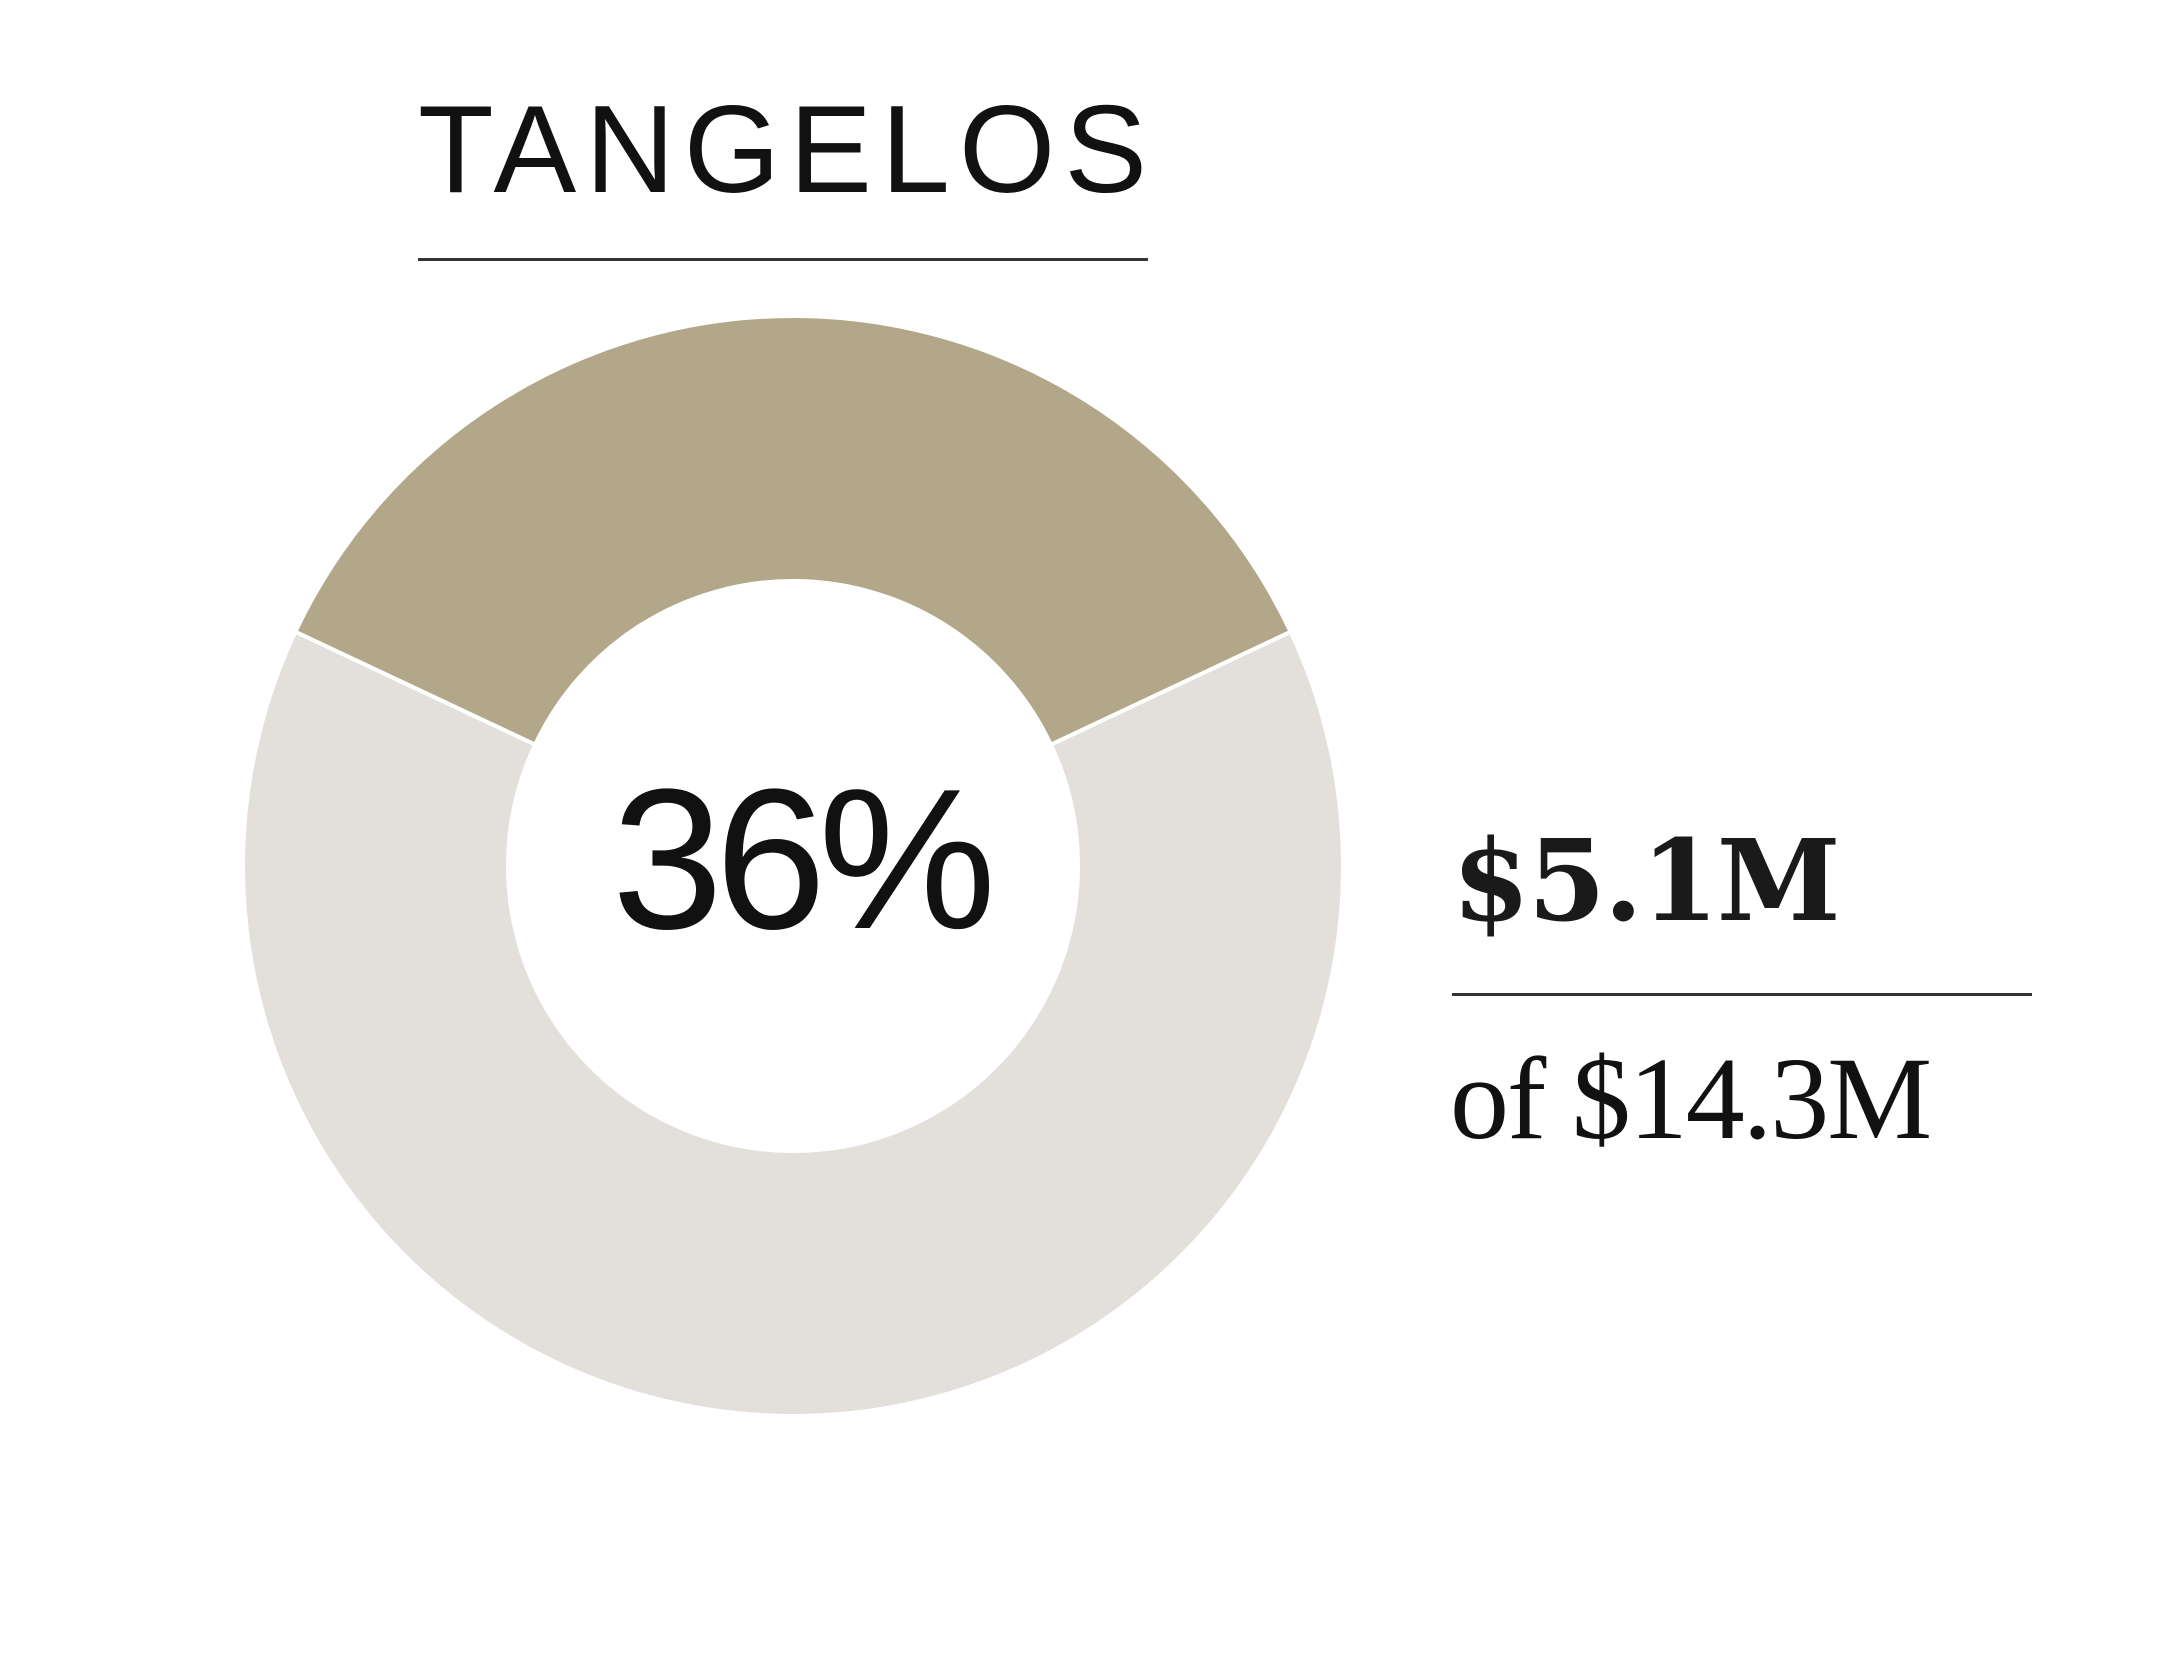 The image size is (2160, 1667). Describe the element at coordinates (803, 859) in the screenshot. I see `center-percent-label: 36%` at that location.